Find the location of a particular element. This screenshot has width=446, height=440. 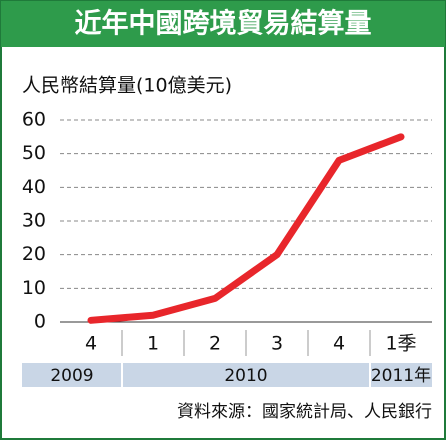

year-label: 2011年 is located at coordinates (401, 376).